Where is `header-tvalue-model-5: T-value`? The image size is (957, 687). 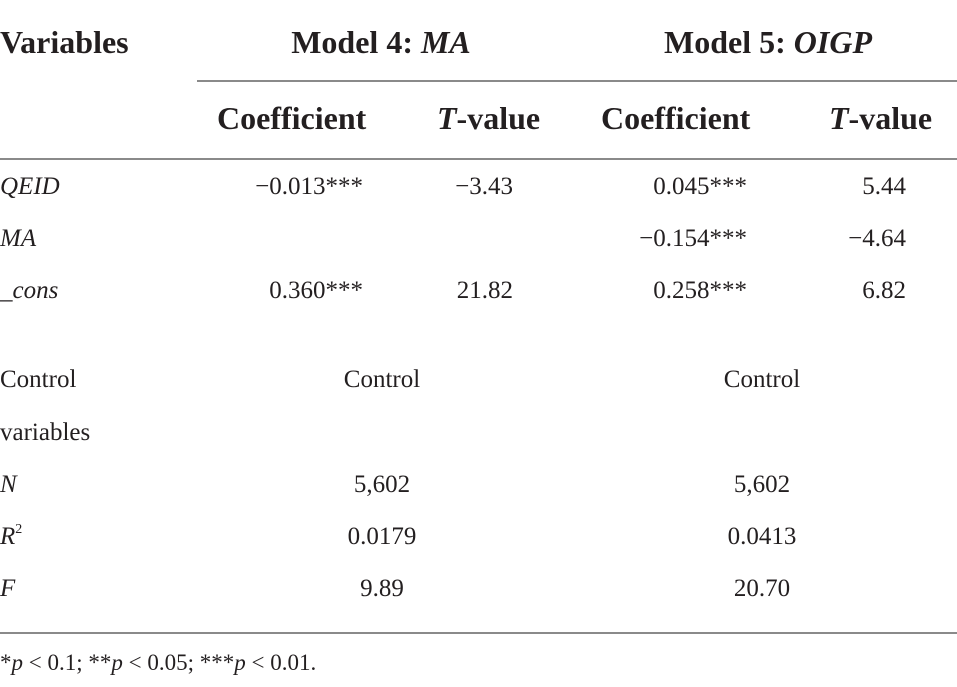
header-tvalue-model-5: T-value is located at coordinates (880, 118).